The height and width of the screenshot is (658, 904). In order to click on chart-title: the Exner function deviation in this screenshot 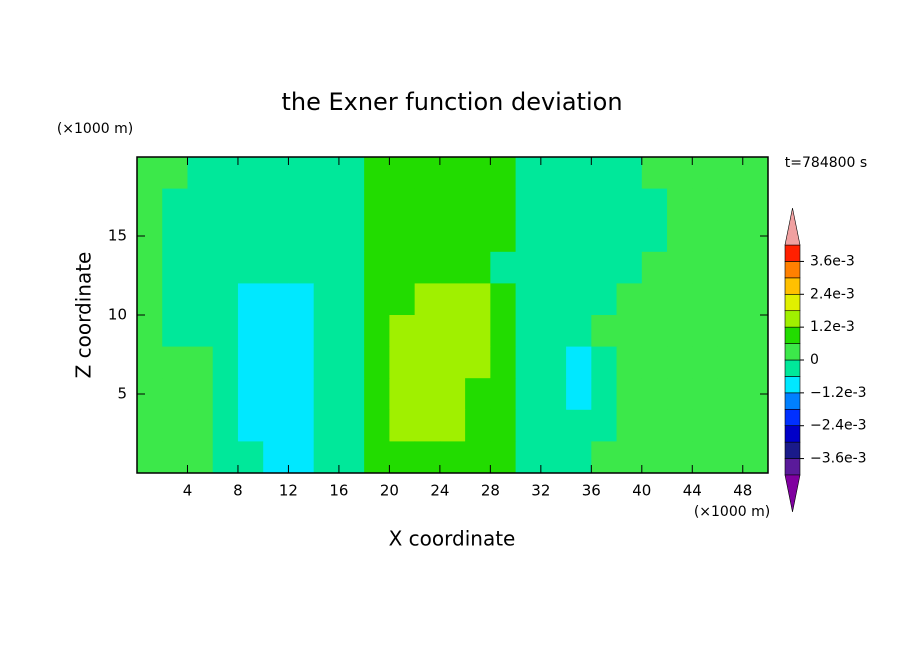, I will do `click(451, 102)`.